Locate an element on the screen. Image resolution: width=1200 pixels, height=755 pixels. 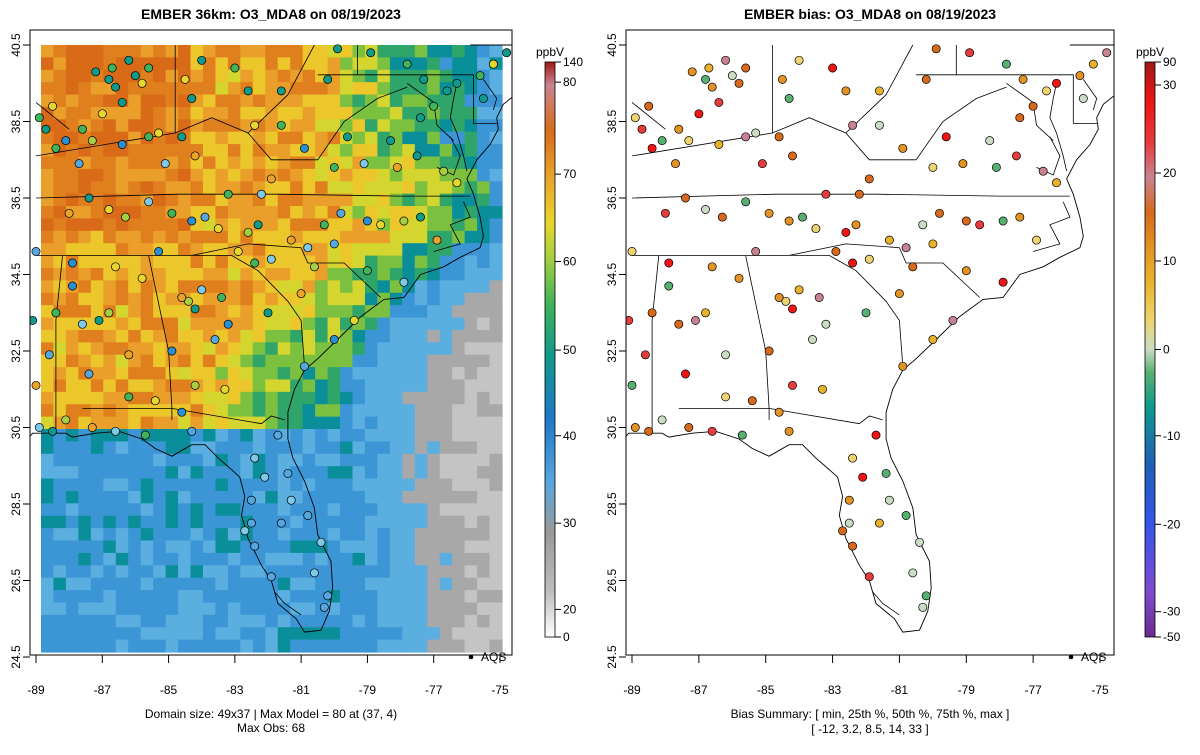
colorbar-tick-label: 30 is located at coordinates (1170, 85).